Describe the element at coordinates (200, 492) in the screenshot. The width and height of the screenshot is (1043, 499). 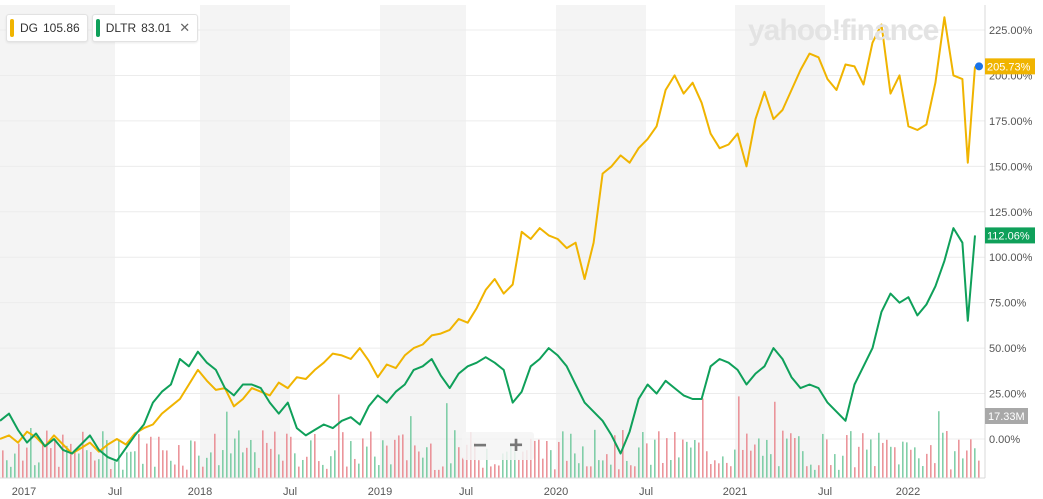
I see `x-tick-label: 2018` at that location.